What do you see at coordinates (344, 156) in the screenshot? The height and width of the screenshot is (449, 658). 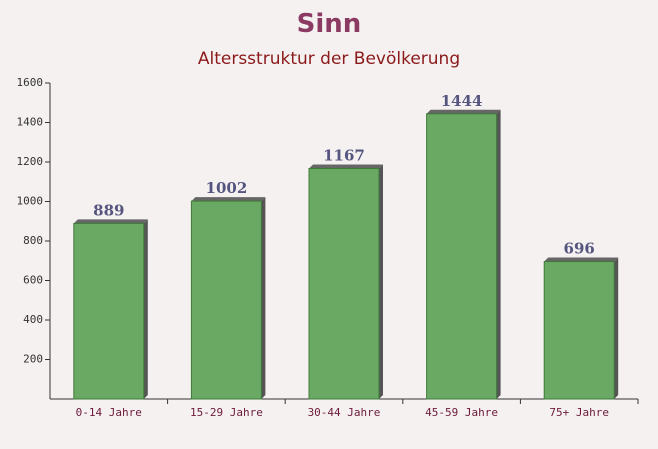 I see `value-label: 1167` at bounding box center [344, 156].